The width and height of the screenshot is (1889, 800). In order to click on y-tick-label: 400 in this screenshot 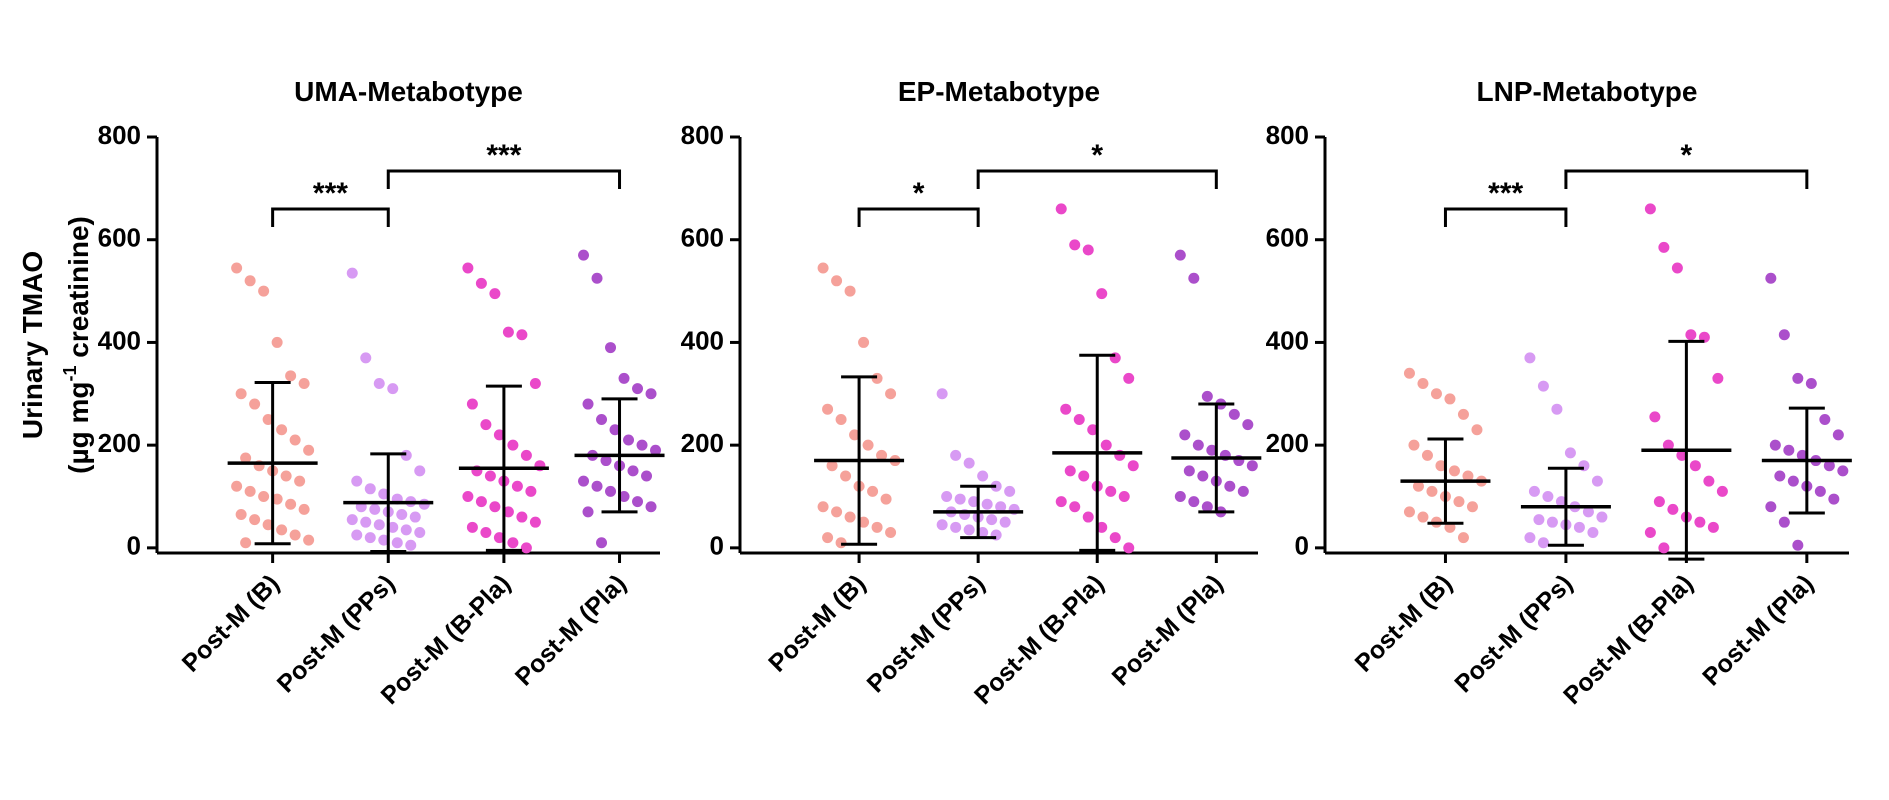, I will do `click(702, 340)`.